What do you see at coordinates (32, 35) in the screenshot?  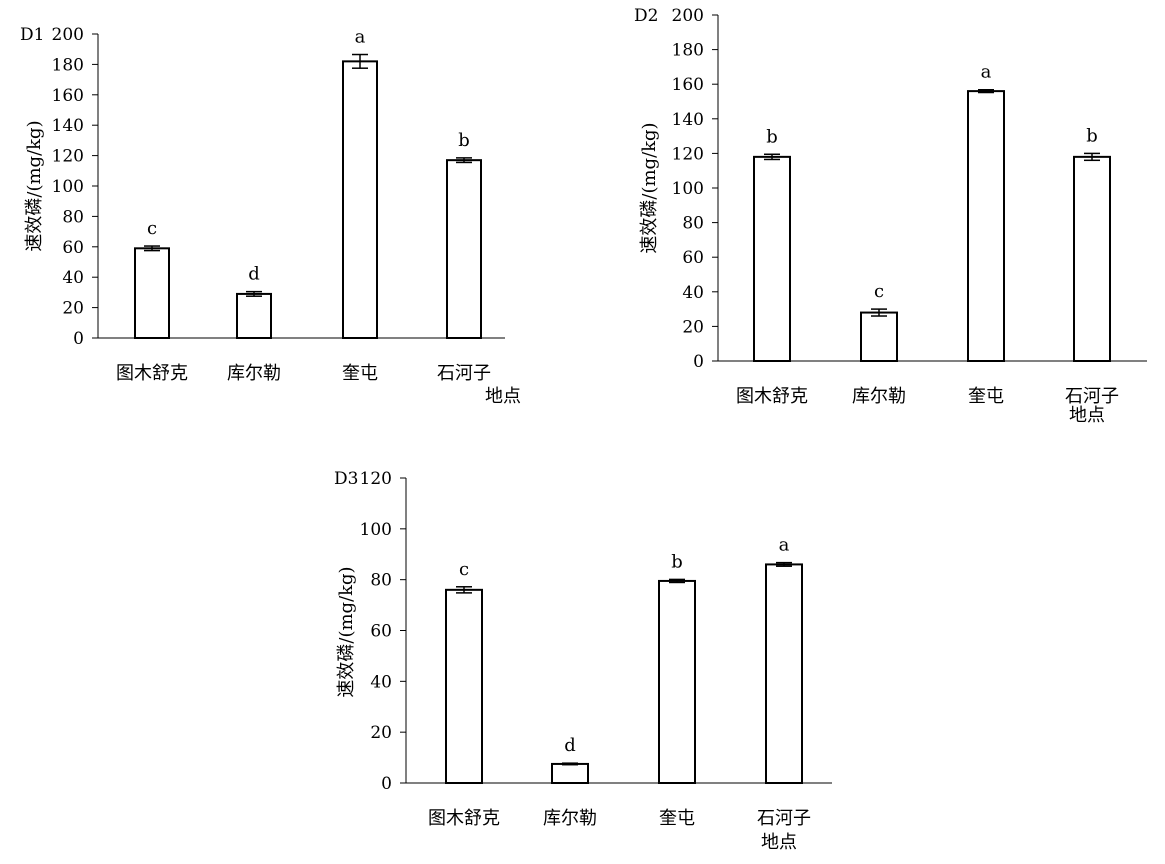 I see `panel-label: D1` at bounding box center [32, 35].